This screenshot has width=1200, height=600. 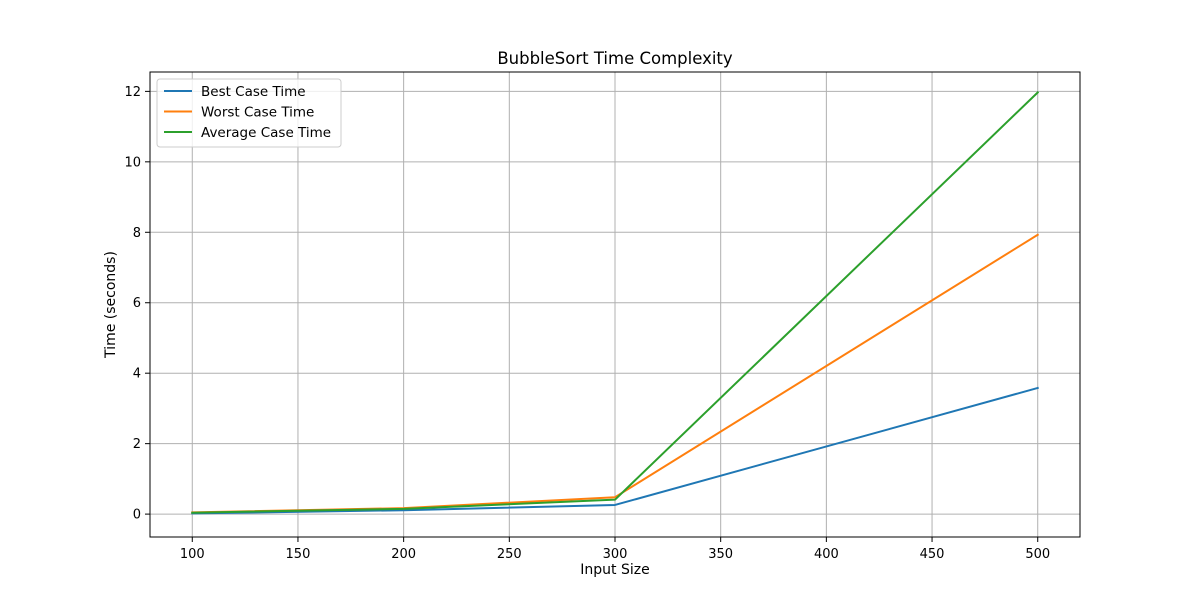 What do you see at coordinates (509, 554) in the screenshot?
I see `x-tick-label: 250` at bounding box center [509, 554].